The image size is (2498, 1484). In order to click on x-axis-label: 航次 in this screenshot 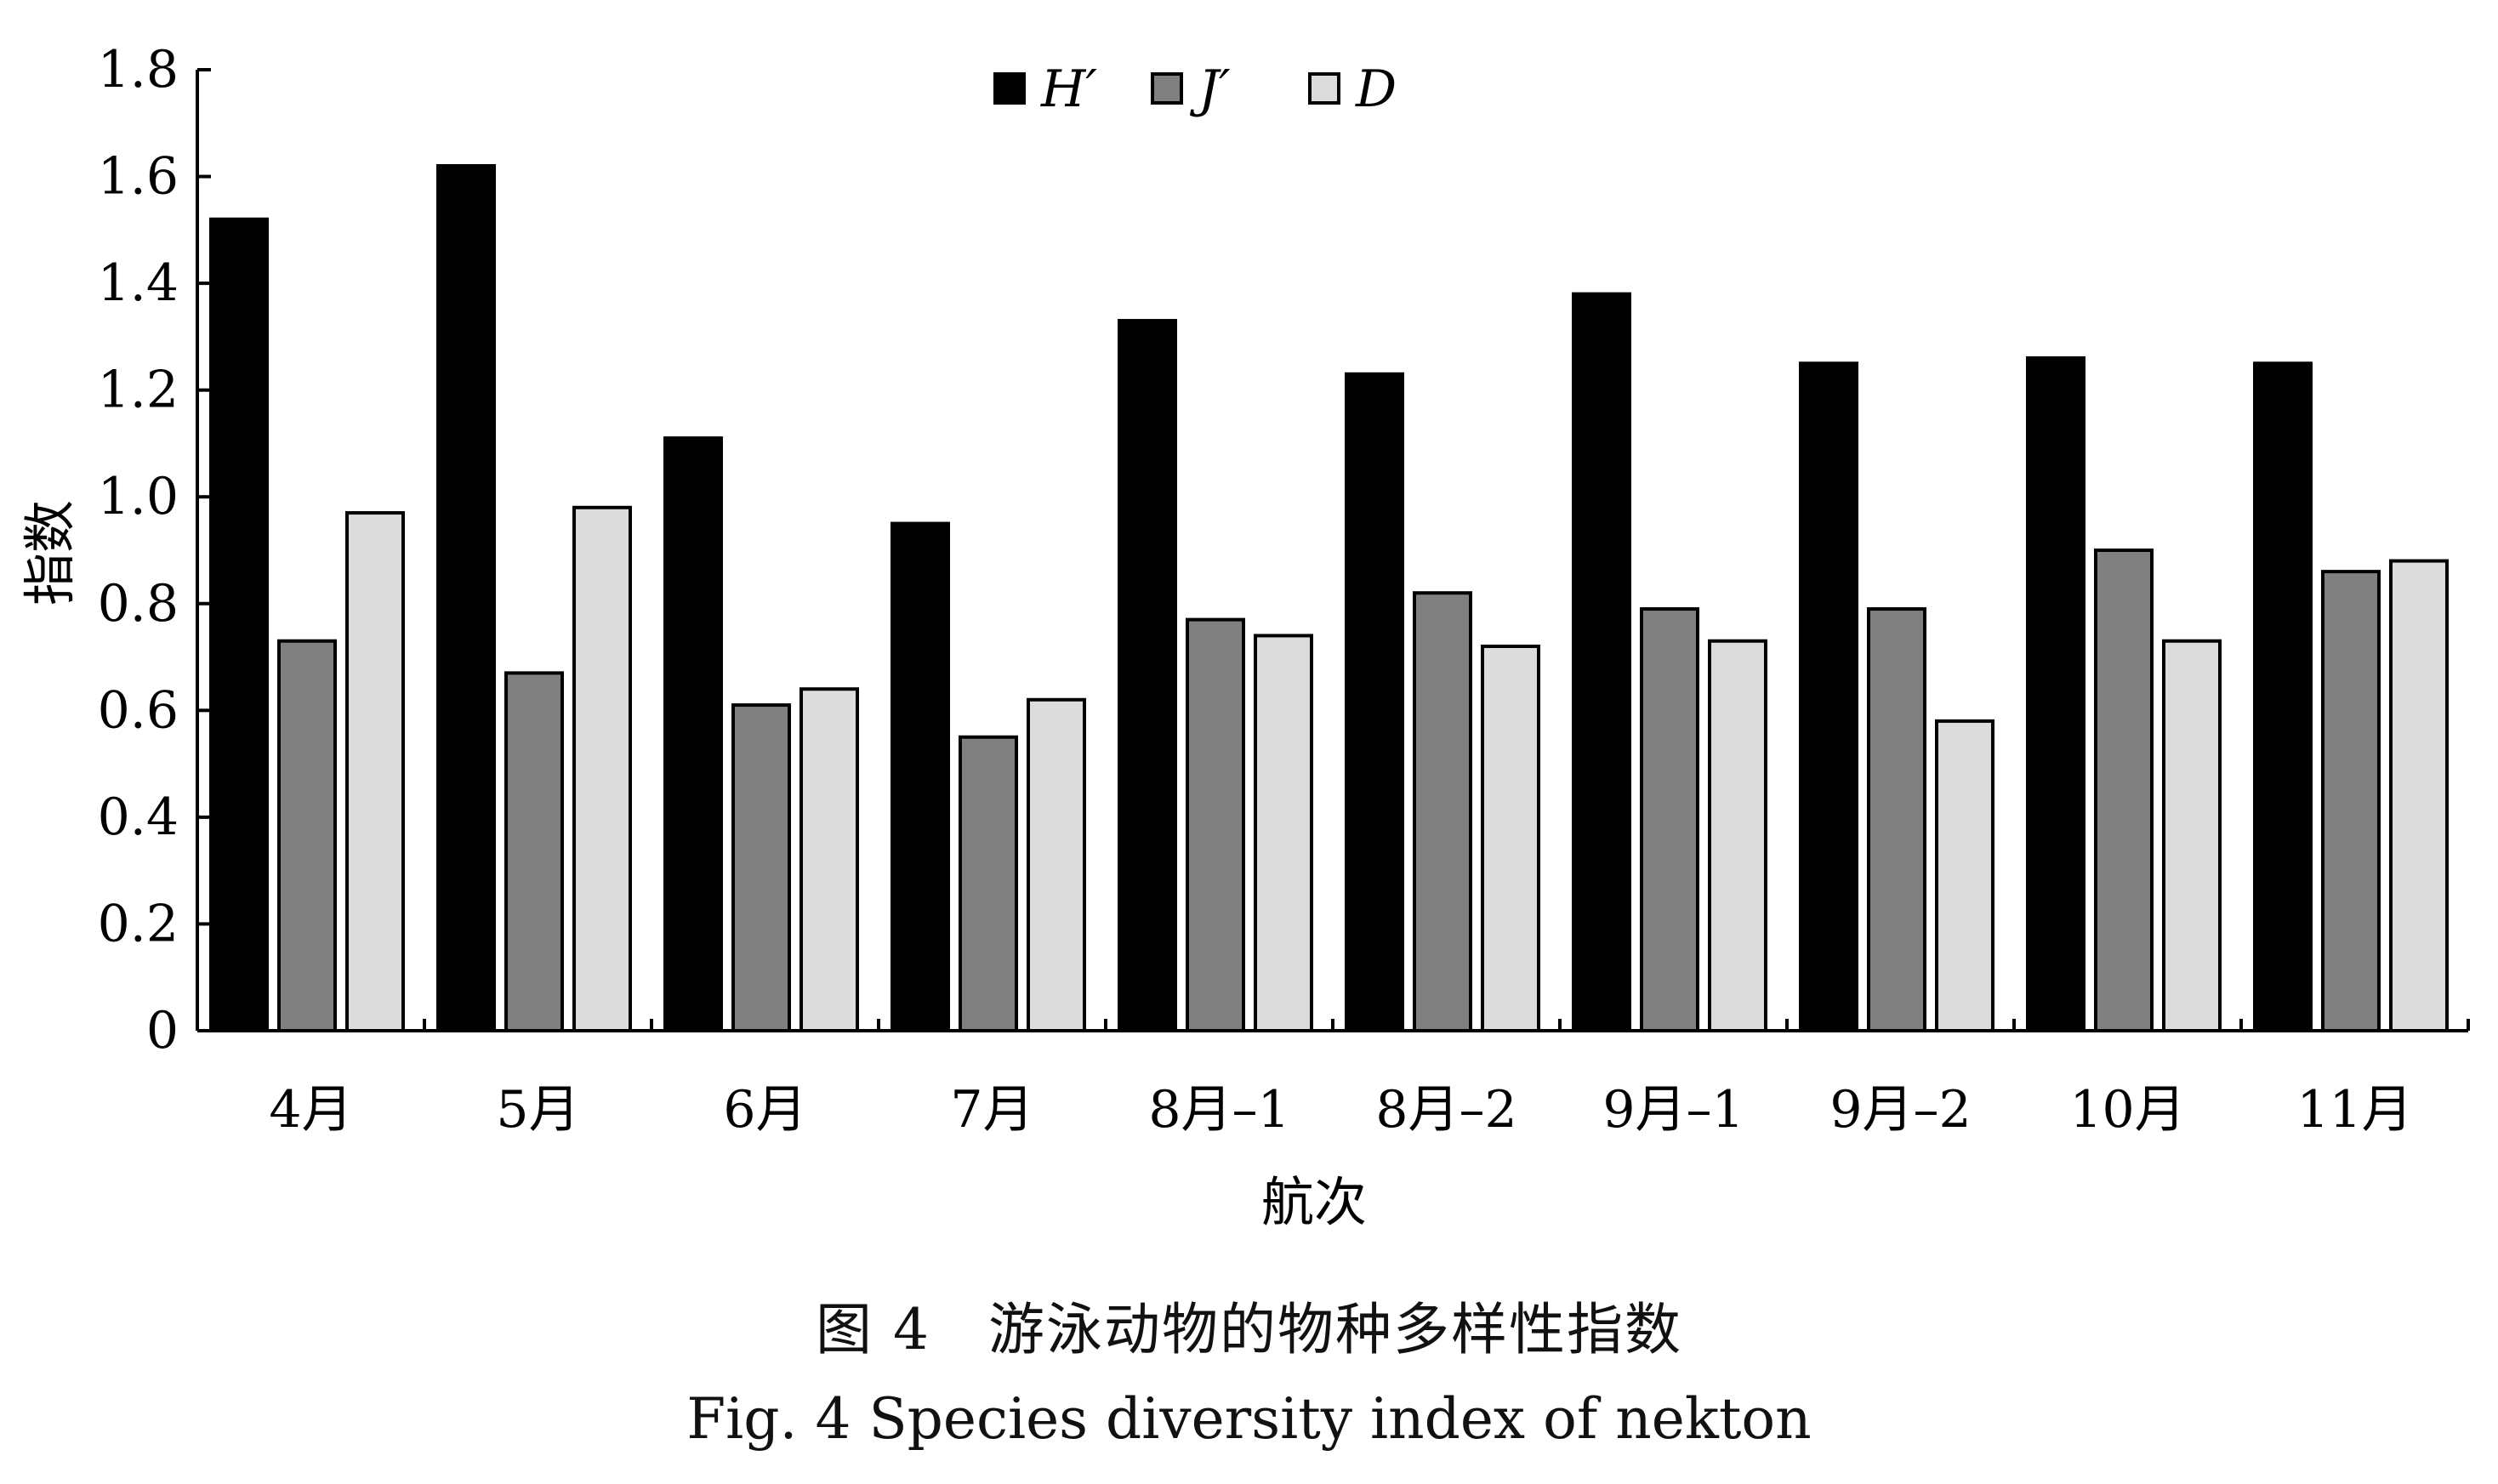, I will do `click(1314, 1202)`.